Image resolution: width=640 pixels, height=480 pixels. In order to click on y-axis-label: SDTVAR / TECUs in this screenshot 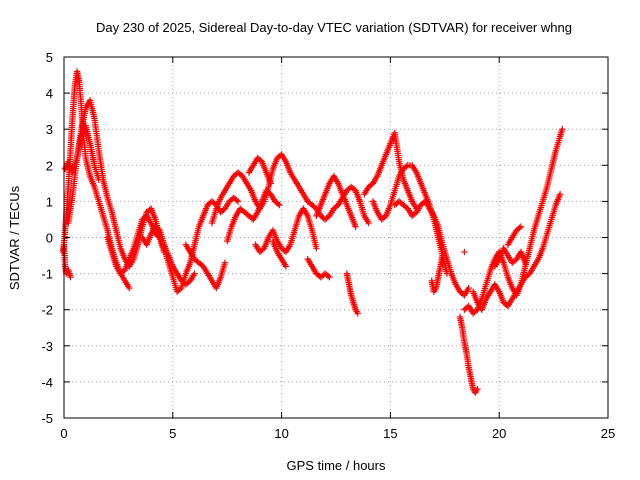, I will do `click(14, 237)`.